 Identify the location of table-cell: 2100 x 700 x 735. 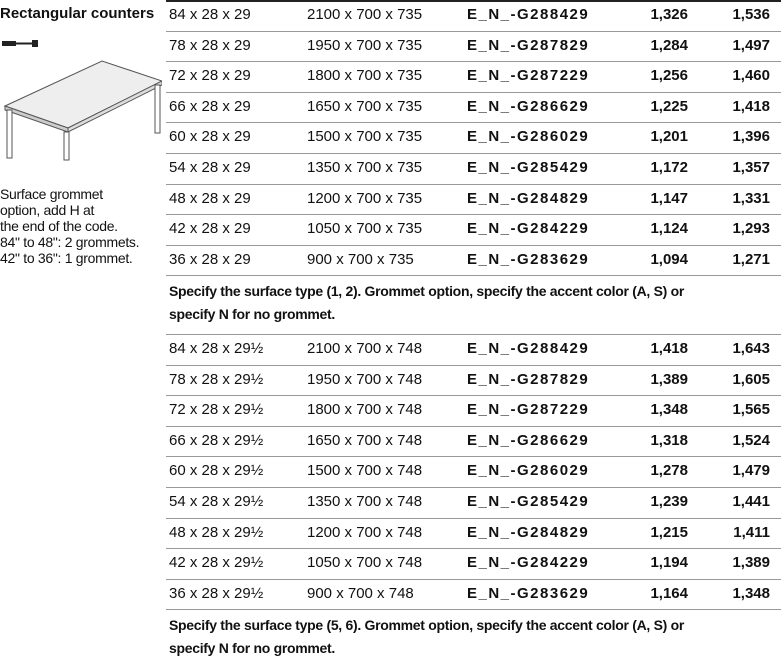
(365, 14).